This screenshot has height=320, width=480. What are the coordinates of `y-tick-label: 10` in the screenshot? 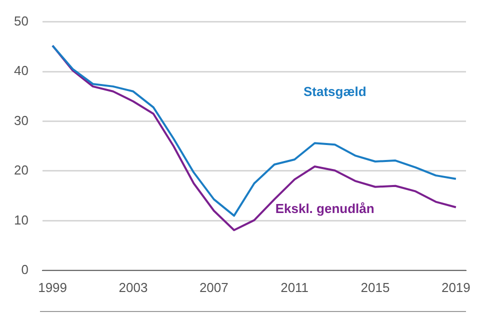 It's located at (21, 220).